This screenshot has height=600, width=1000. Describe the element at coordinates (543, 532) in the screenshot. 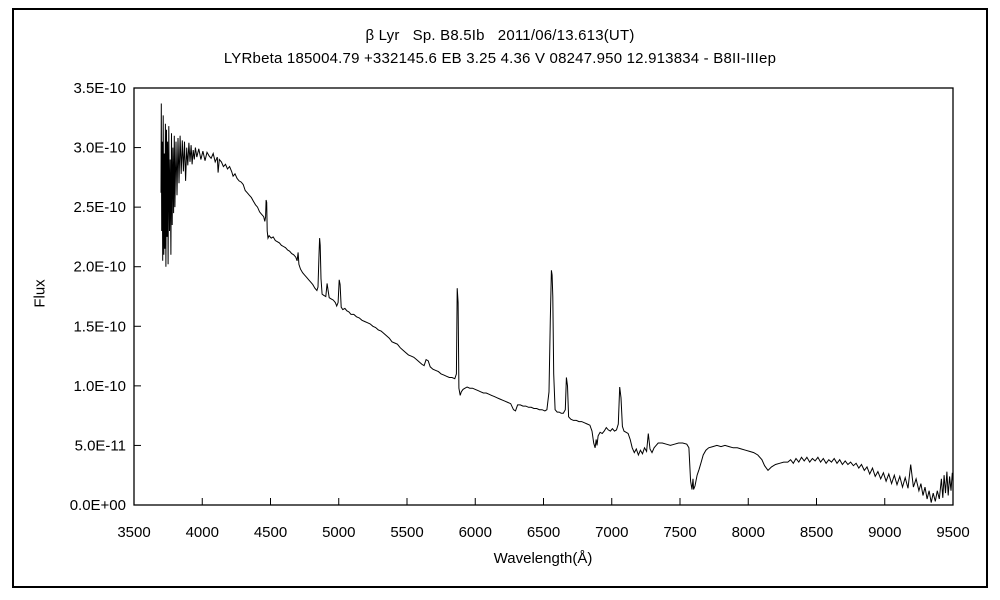

I see `x-tick-label: 6500` at that location.